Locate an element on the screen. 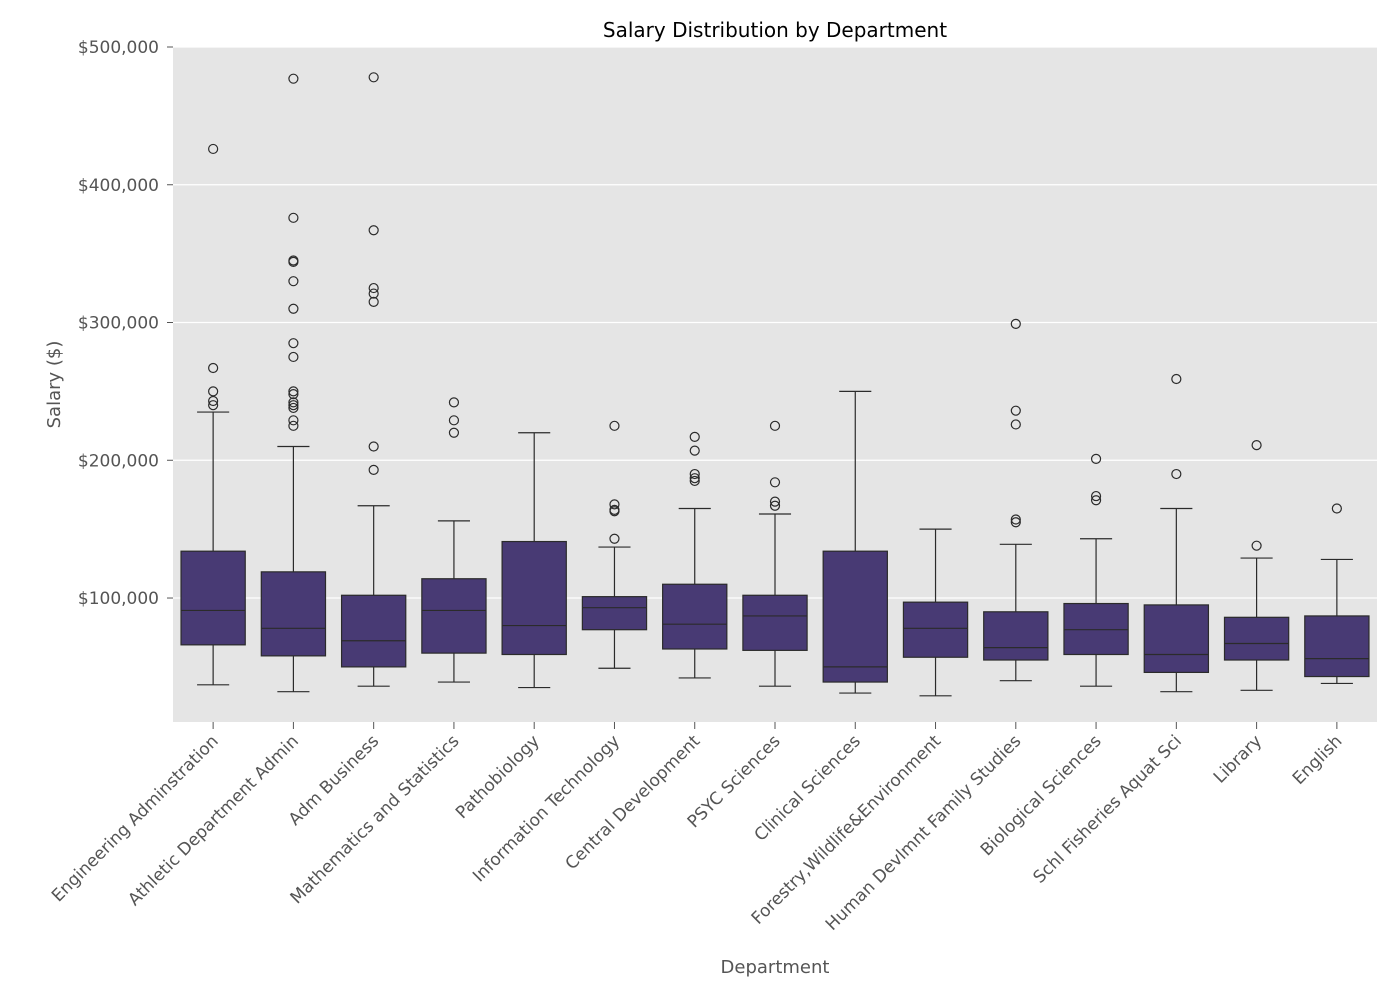  y-tick-label: $500,000 is located at coordinates (118, 48).